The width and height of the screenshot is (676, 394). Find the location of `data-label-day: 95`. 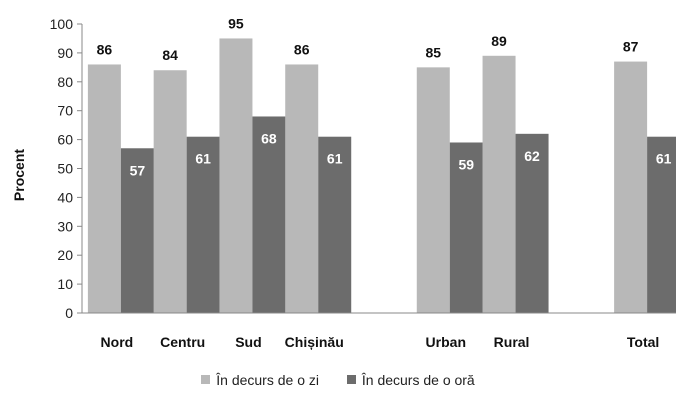

data-label-day: 95 is located at coordinates (236, 23).